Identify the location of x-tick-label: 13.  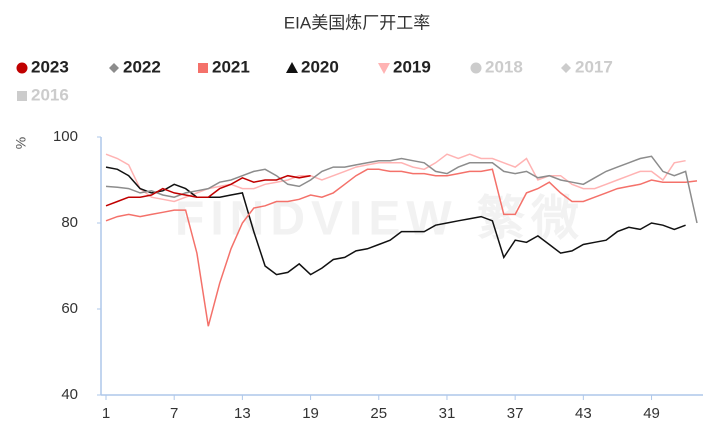
(242, 413).